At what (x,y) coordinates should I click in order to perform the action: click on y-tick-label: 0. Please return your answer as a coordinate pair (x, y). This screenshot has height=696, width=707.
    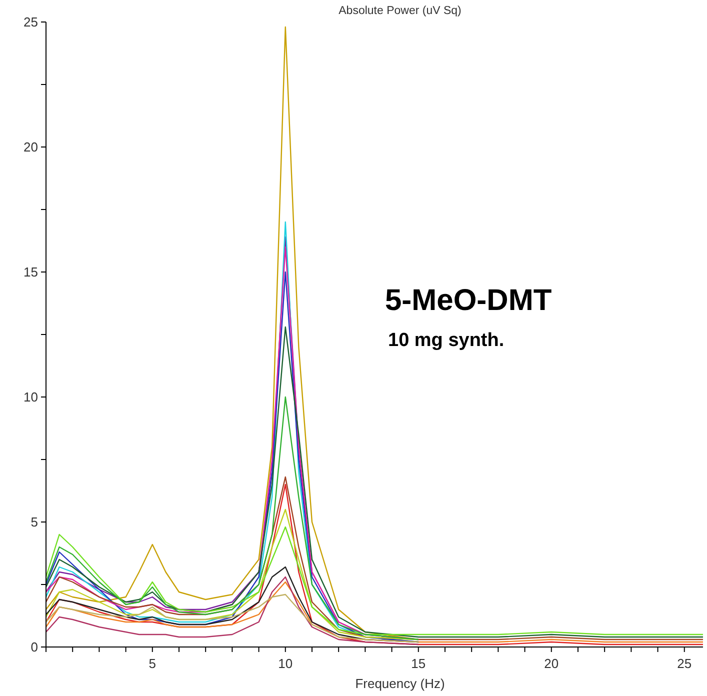
    Looking at the image, I should click on (34, 647).